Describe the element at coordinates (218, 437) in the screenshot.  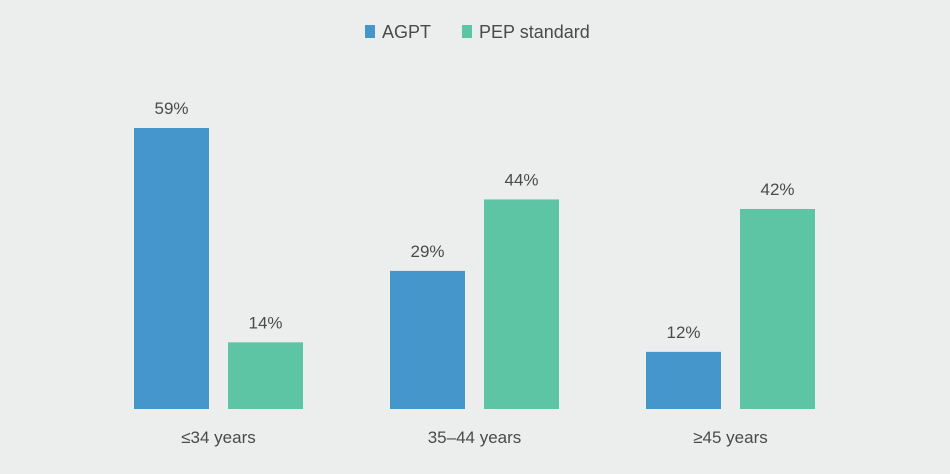
I see `category-label-1: ≤34 years` at that location.